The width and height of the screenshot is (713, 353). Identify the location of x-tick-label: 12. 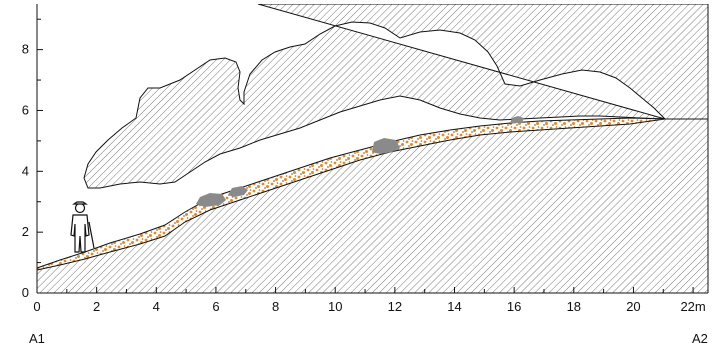
(395, 306).